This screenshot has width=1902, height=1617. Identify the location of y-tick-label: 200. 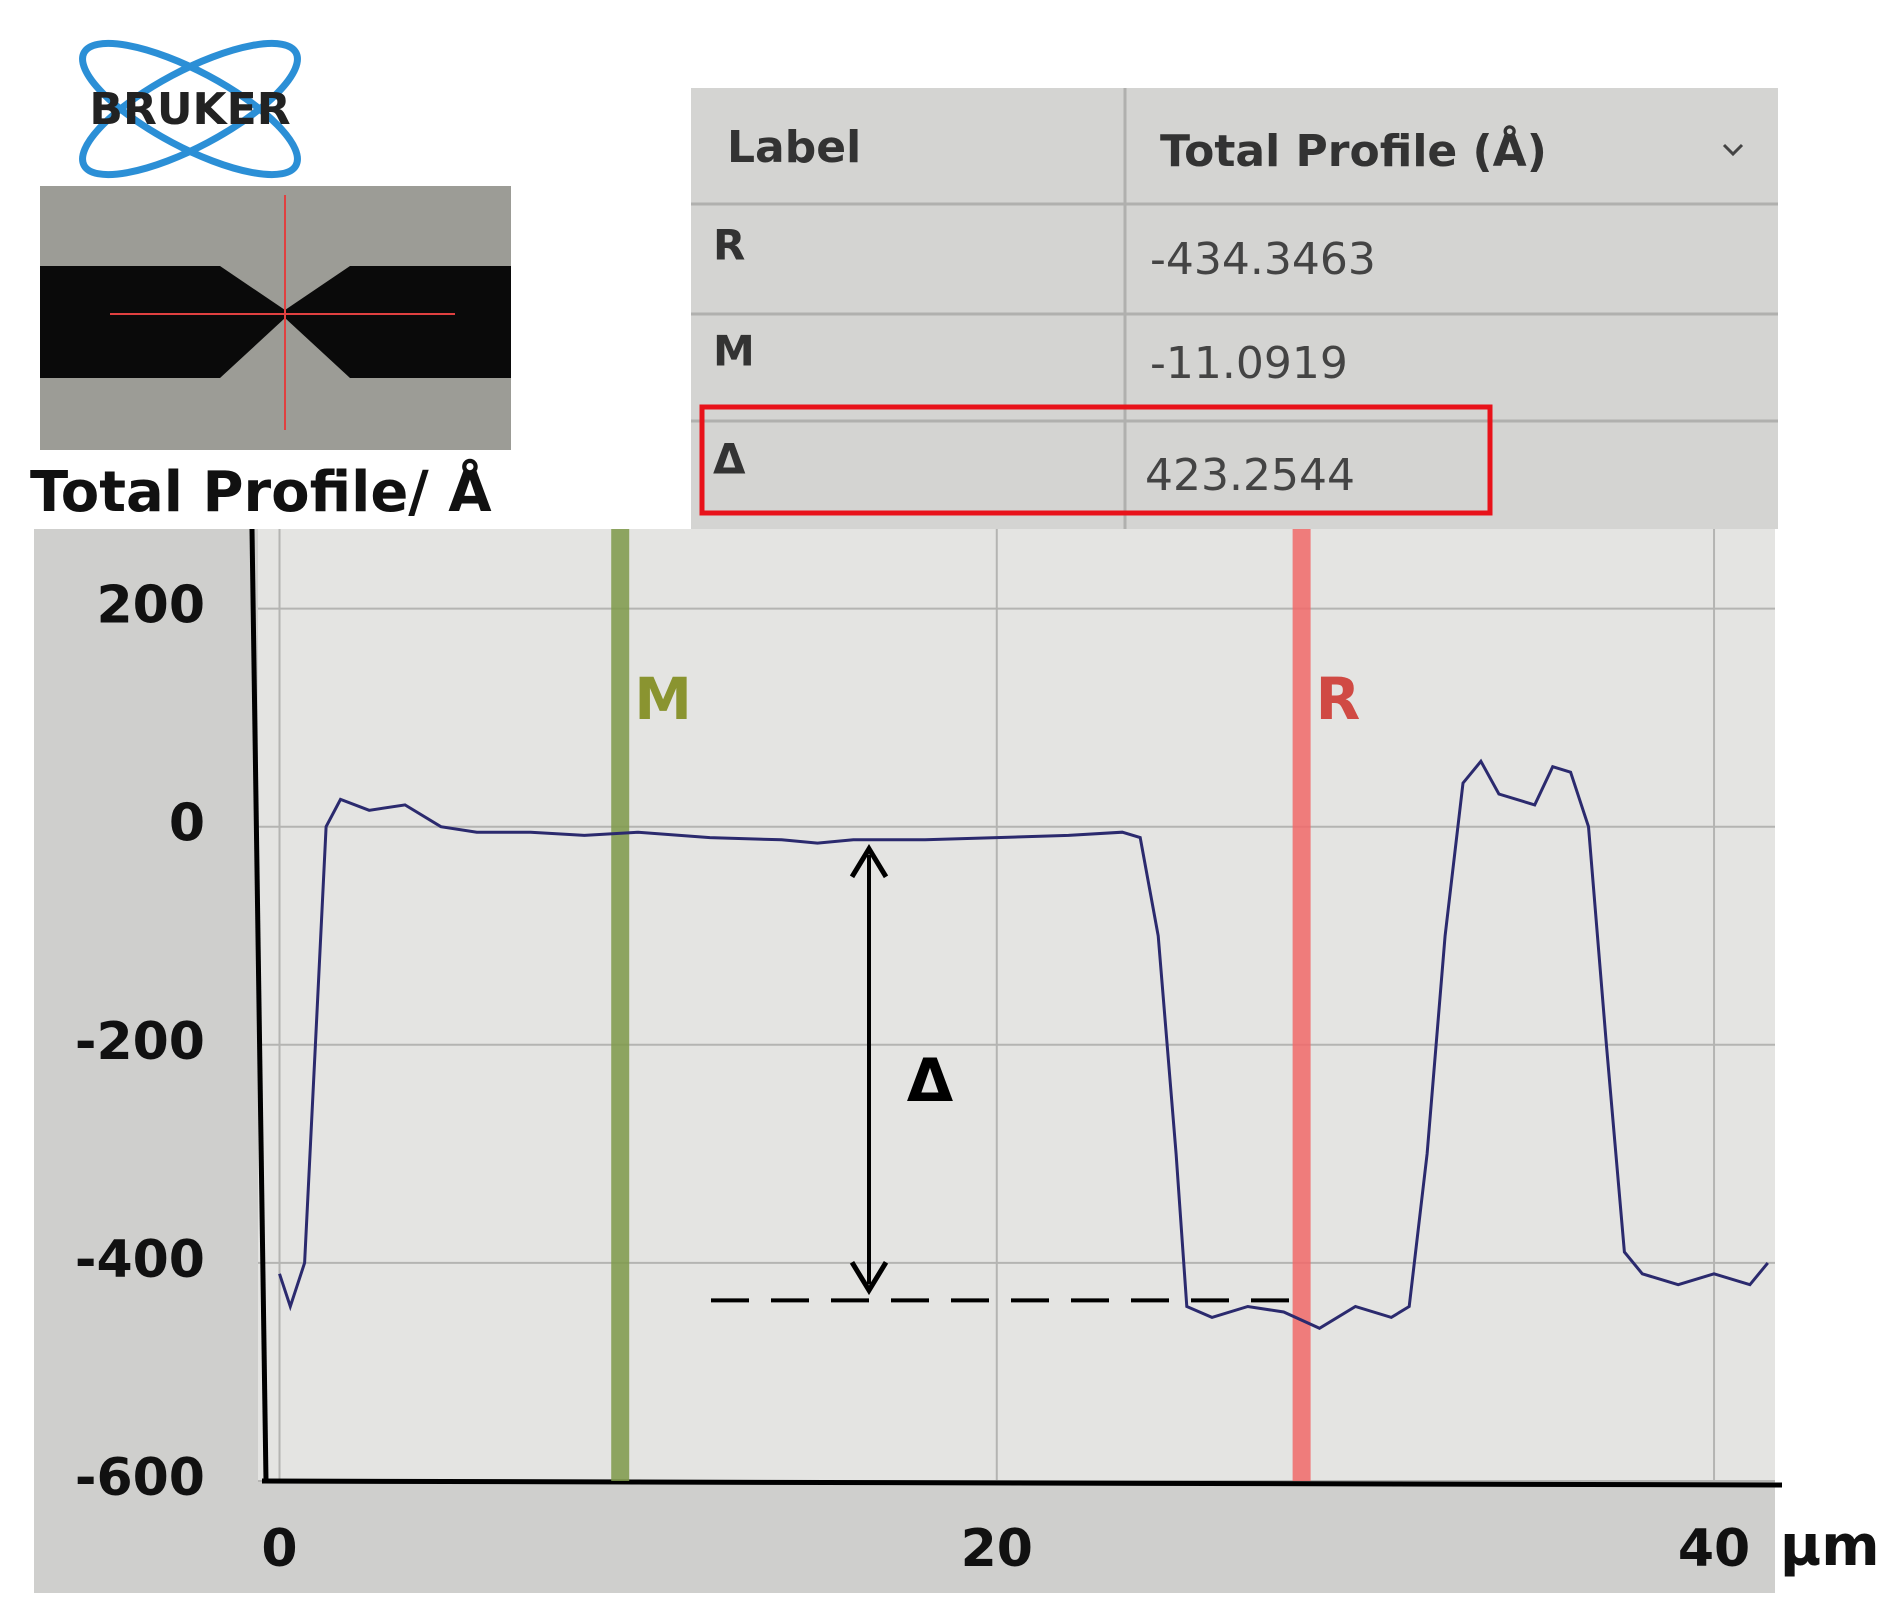
(150, 606).